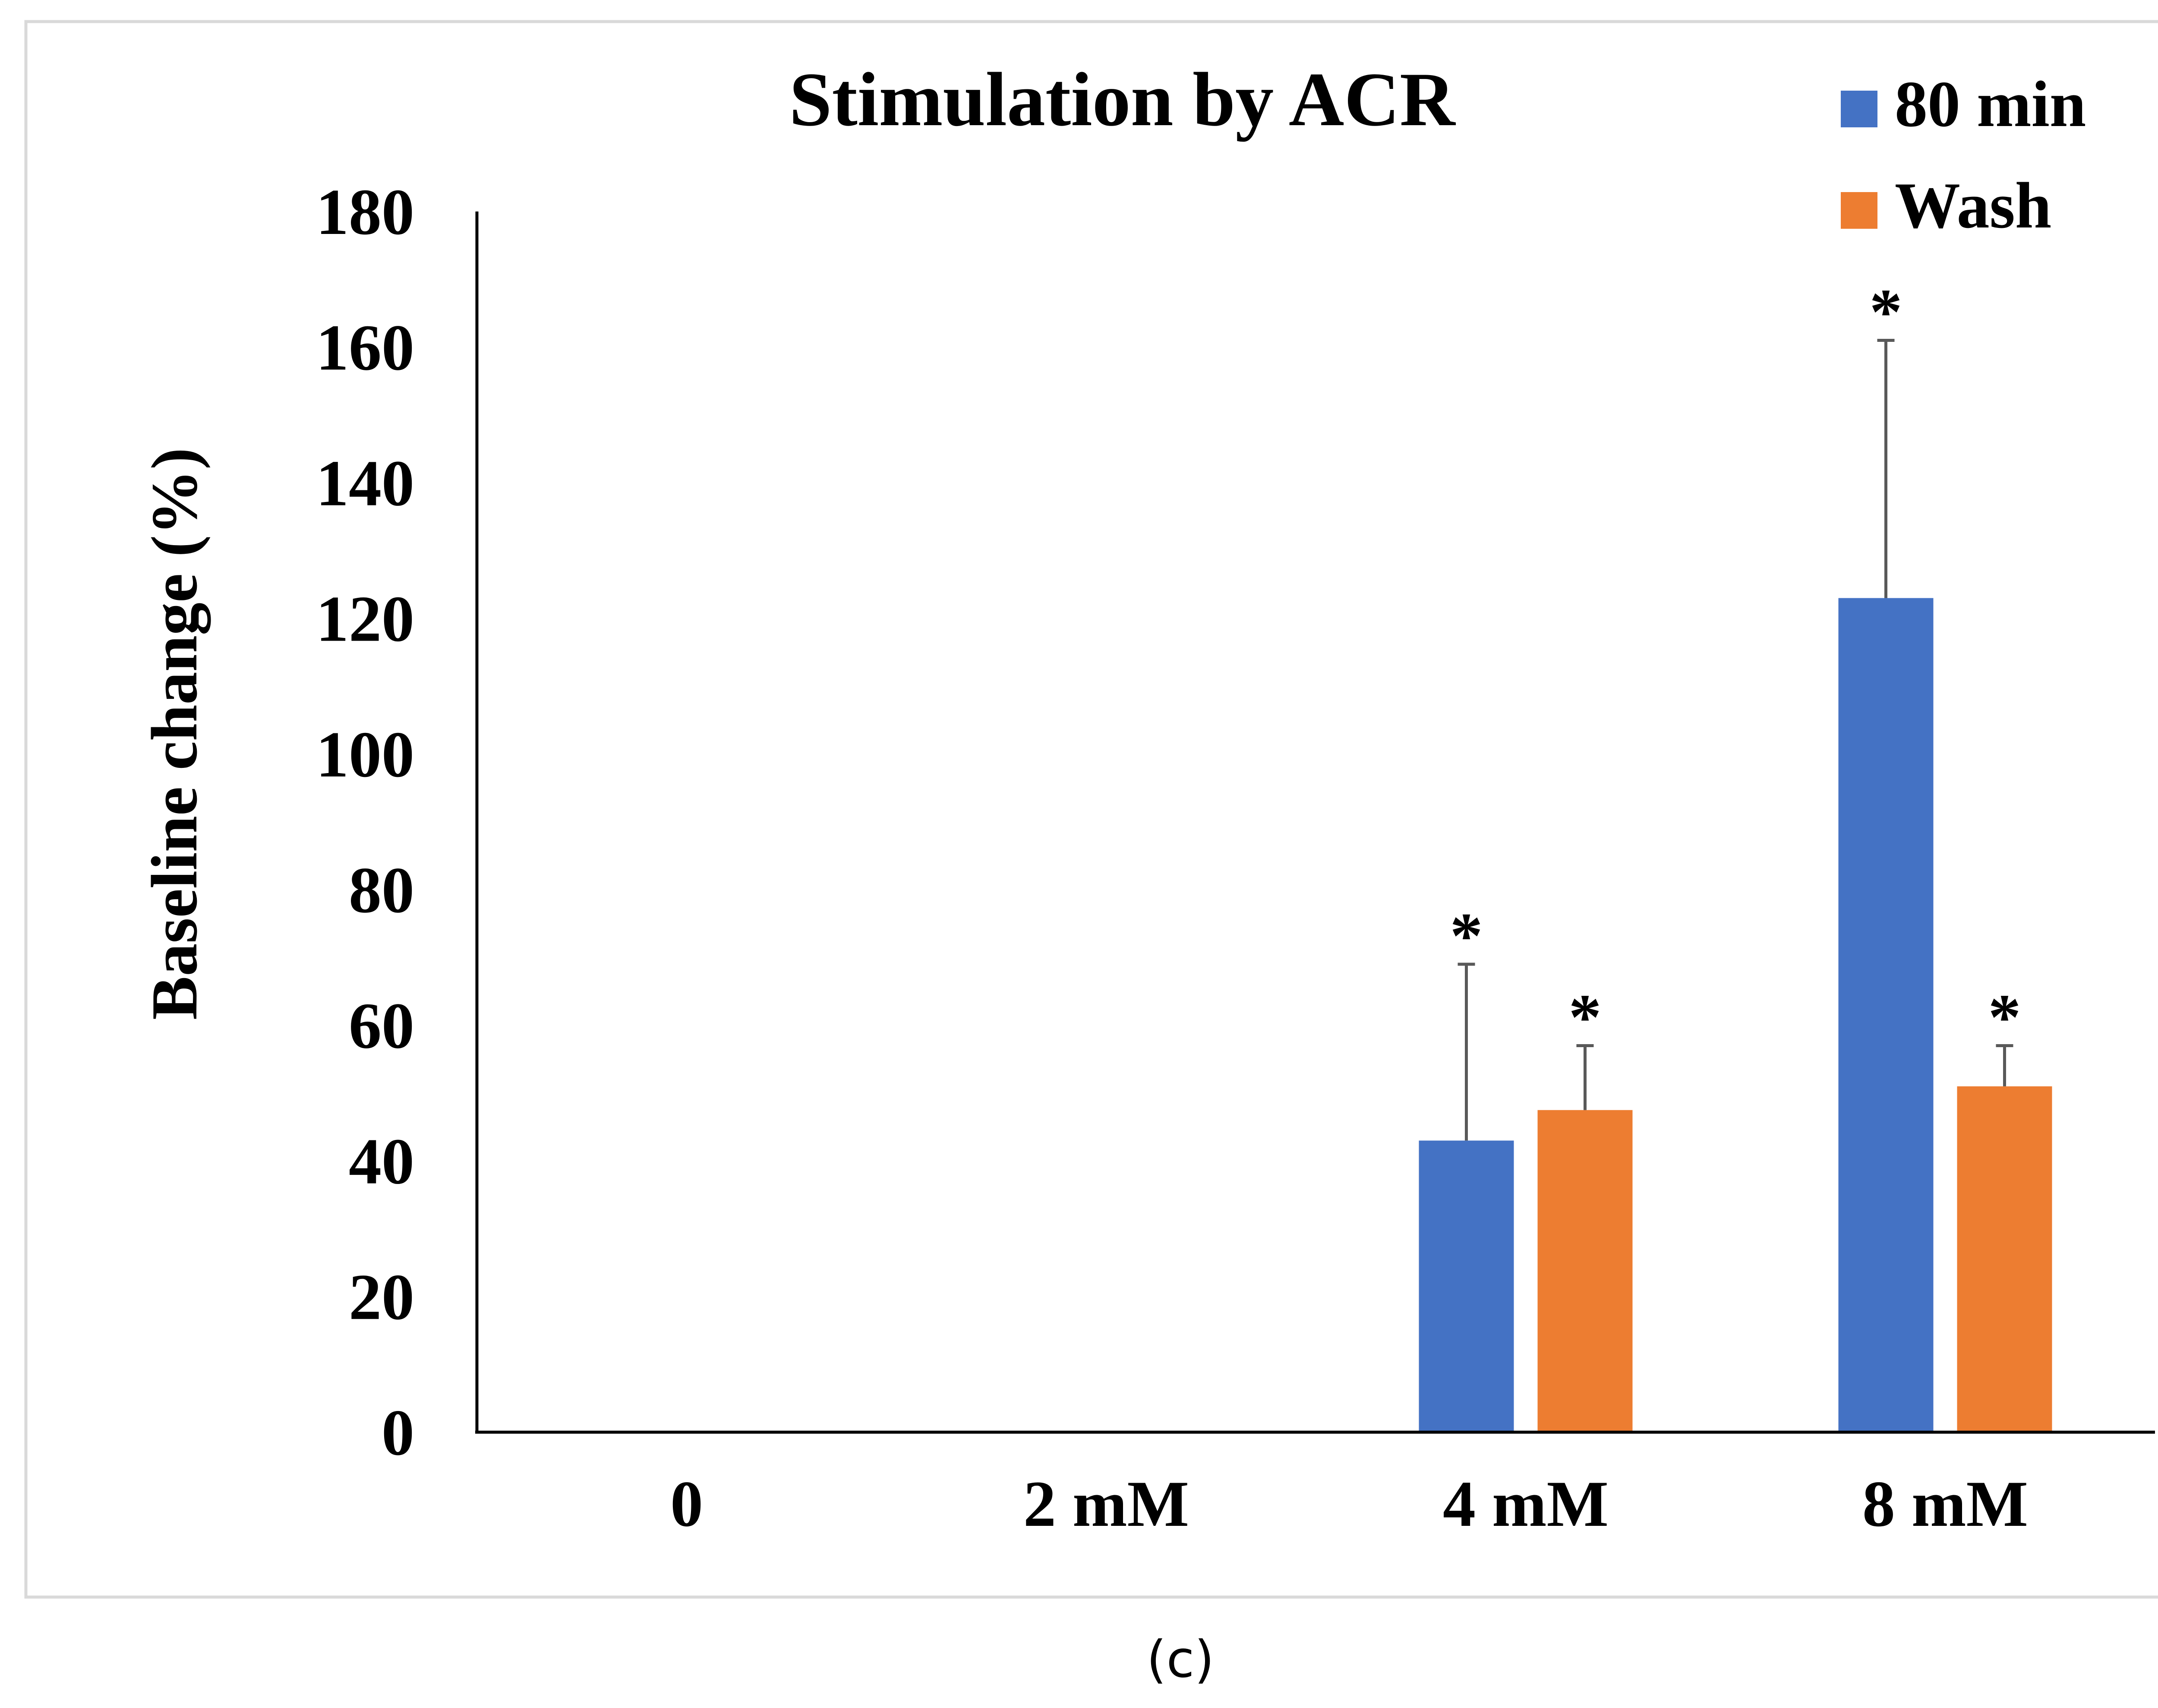  What do you see at coordinates (365, 754) in the screenshot?
I see `y-tick-label-100: 100` at bounding box center [365, 754].